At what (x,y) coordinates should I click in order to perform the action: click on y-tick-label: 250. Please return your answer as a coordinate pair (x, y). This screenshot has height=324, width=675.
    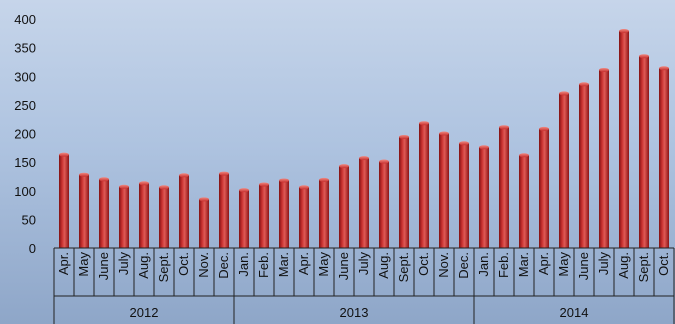
    Looking at the image, I should click on (25, 105).